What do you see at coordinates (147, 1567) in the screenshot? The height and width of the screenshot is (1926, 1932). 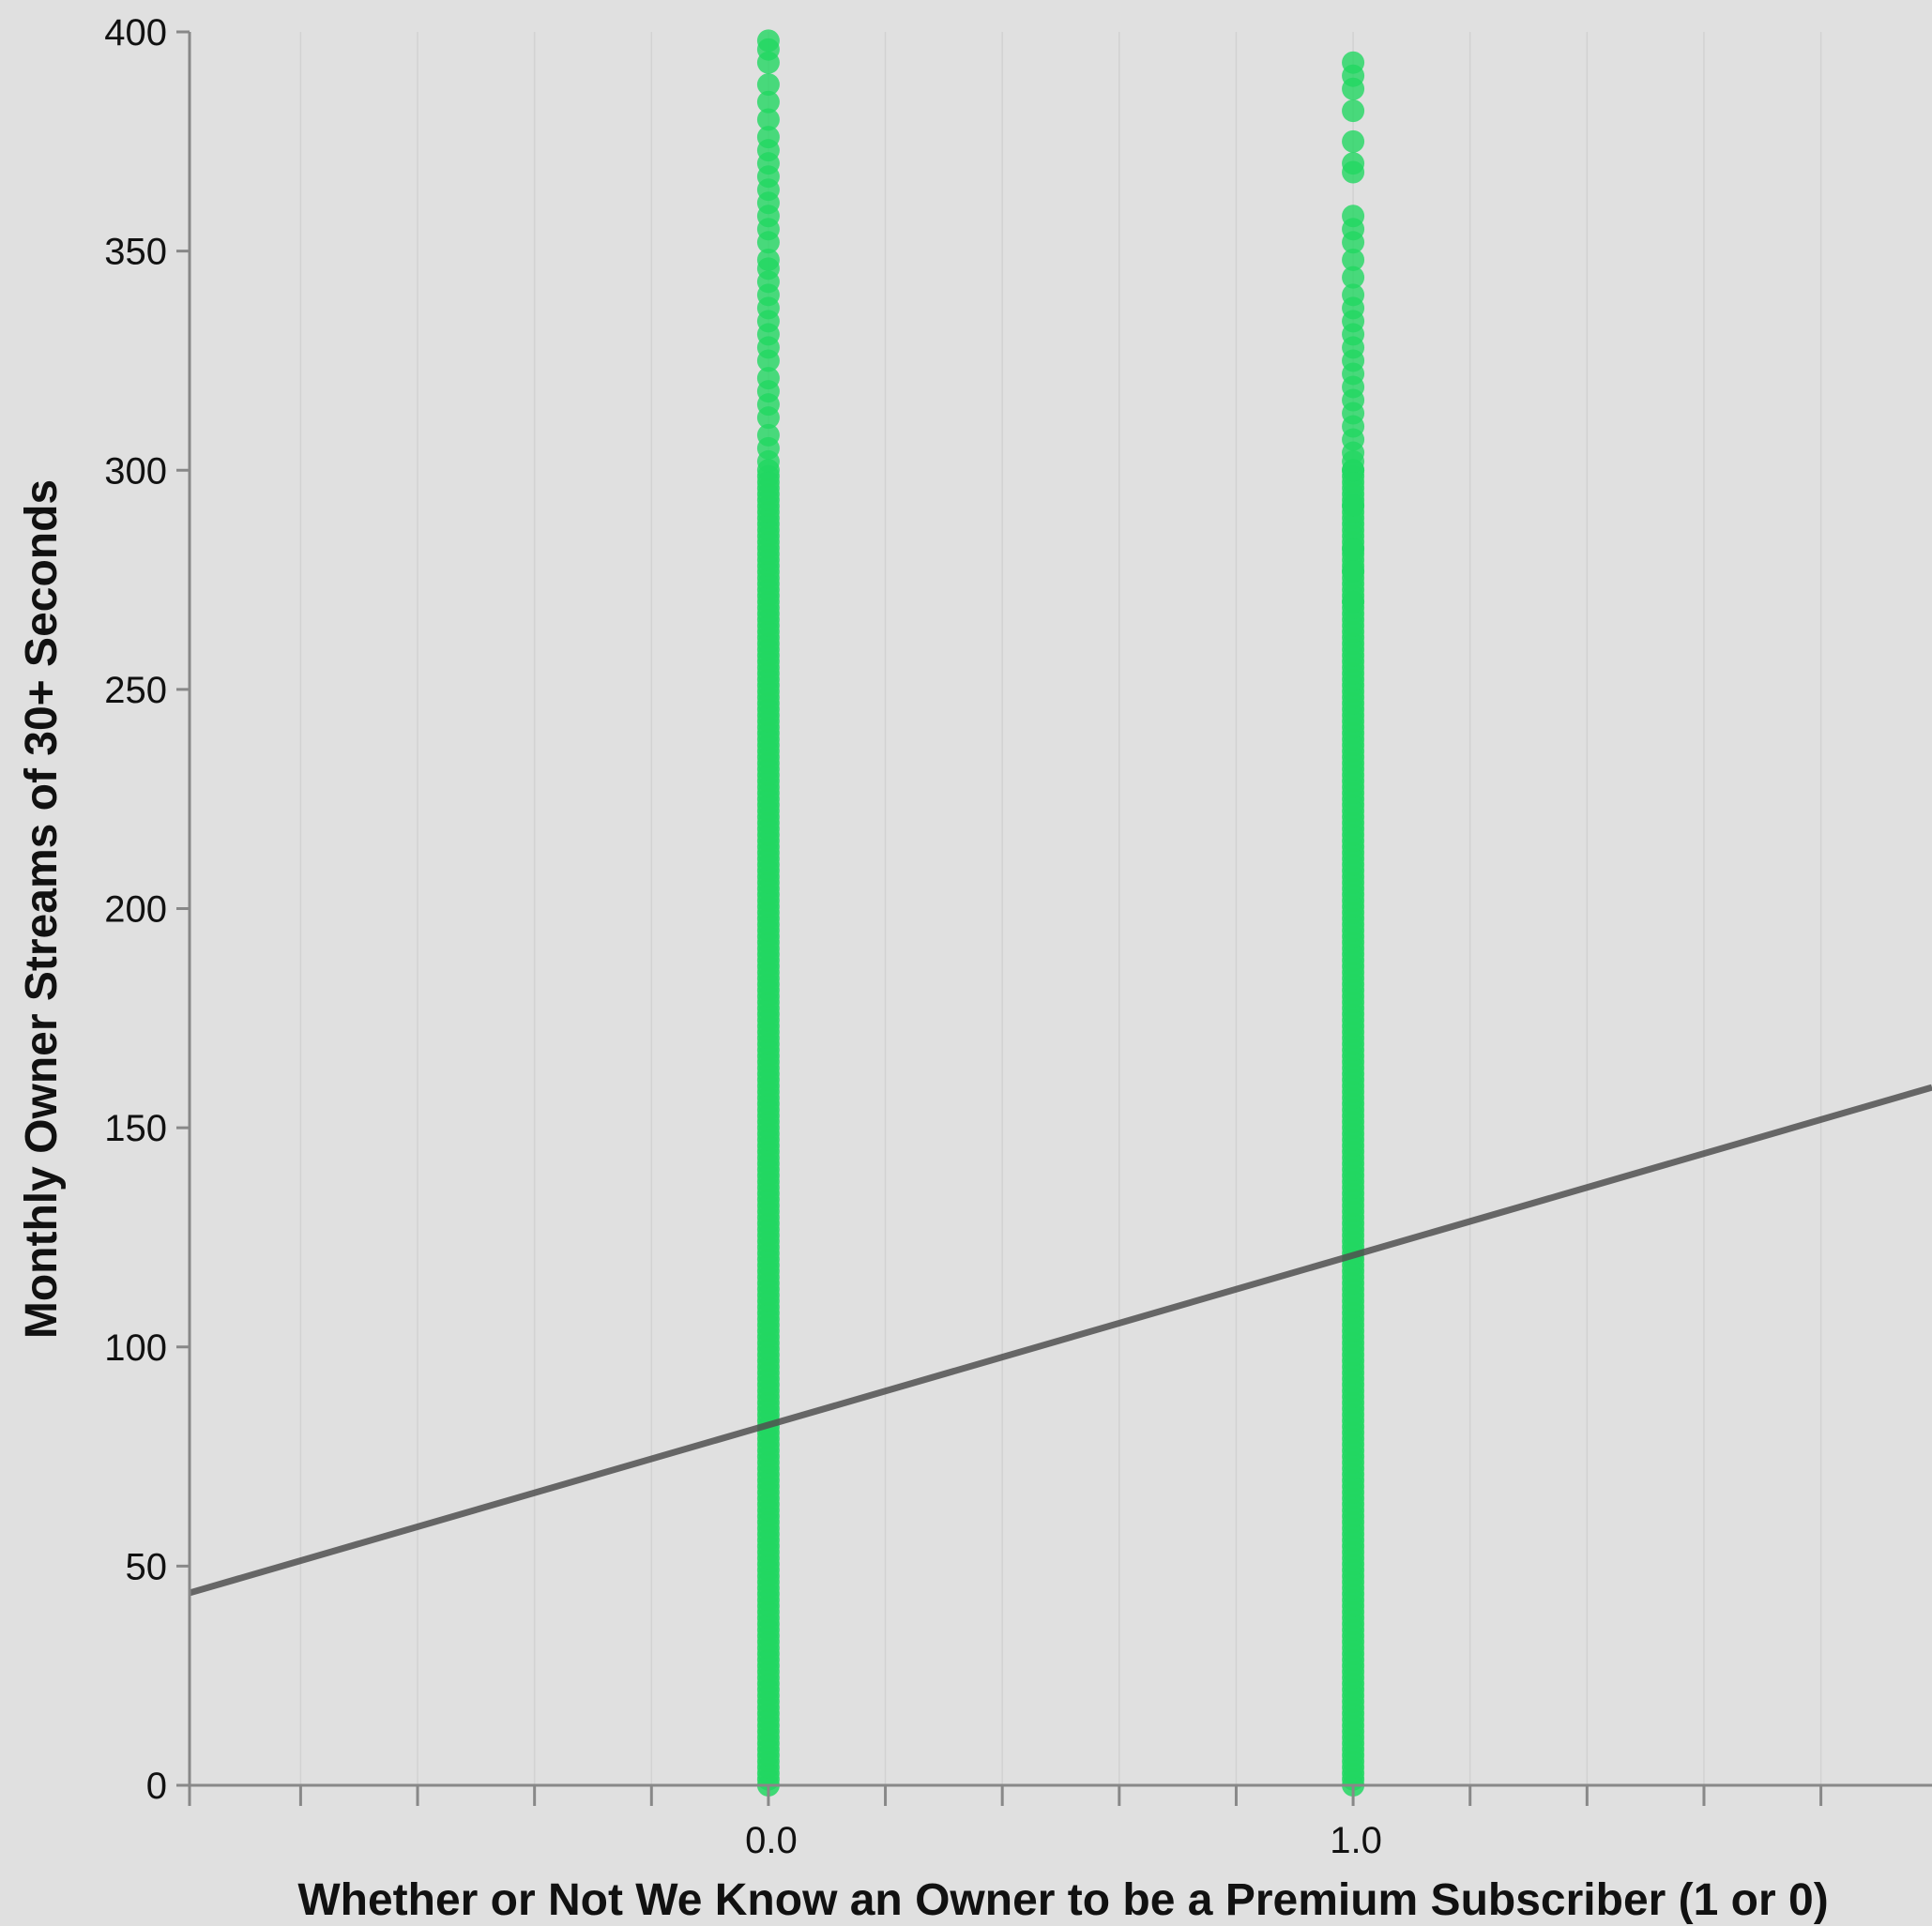 I see `y-tick-label: 50` at bounding box center [147, 1567].